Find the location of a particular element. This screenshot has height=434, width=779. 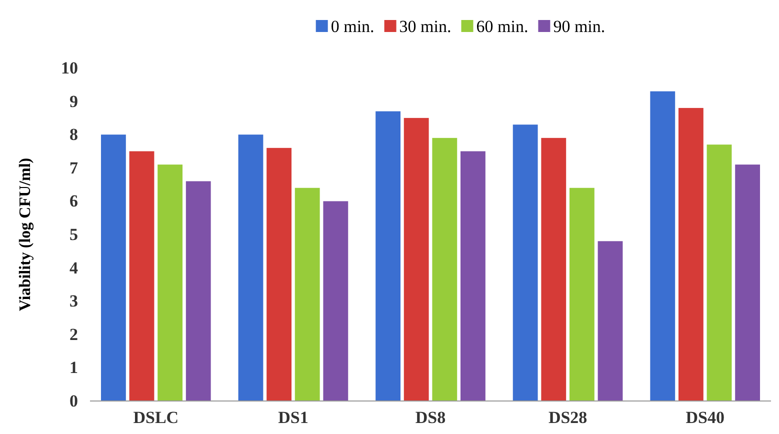

y-tick-label: 2 is located at coordinates (74, 334).